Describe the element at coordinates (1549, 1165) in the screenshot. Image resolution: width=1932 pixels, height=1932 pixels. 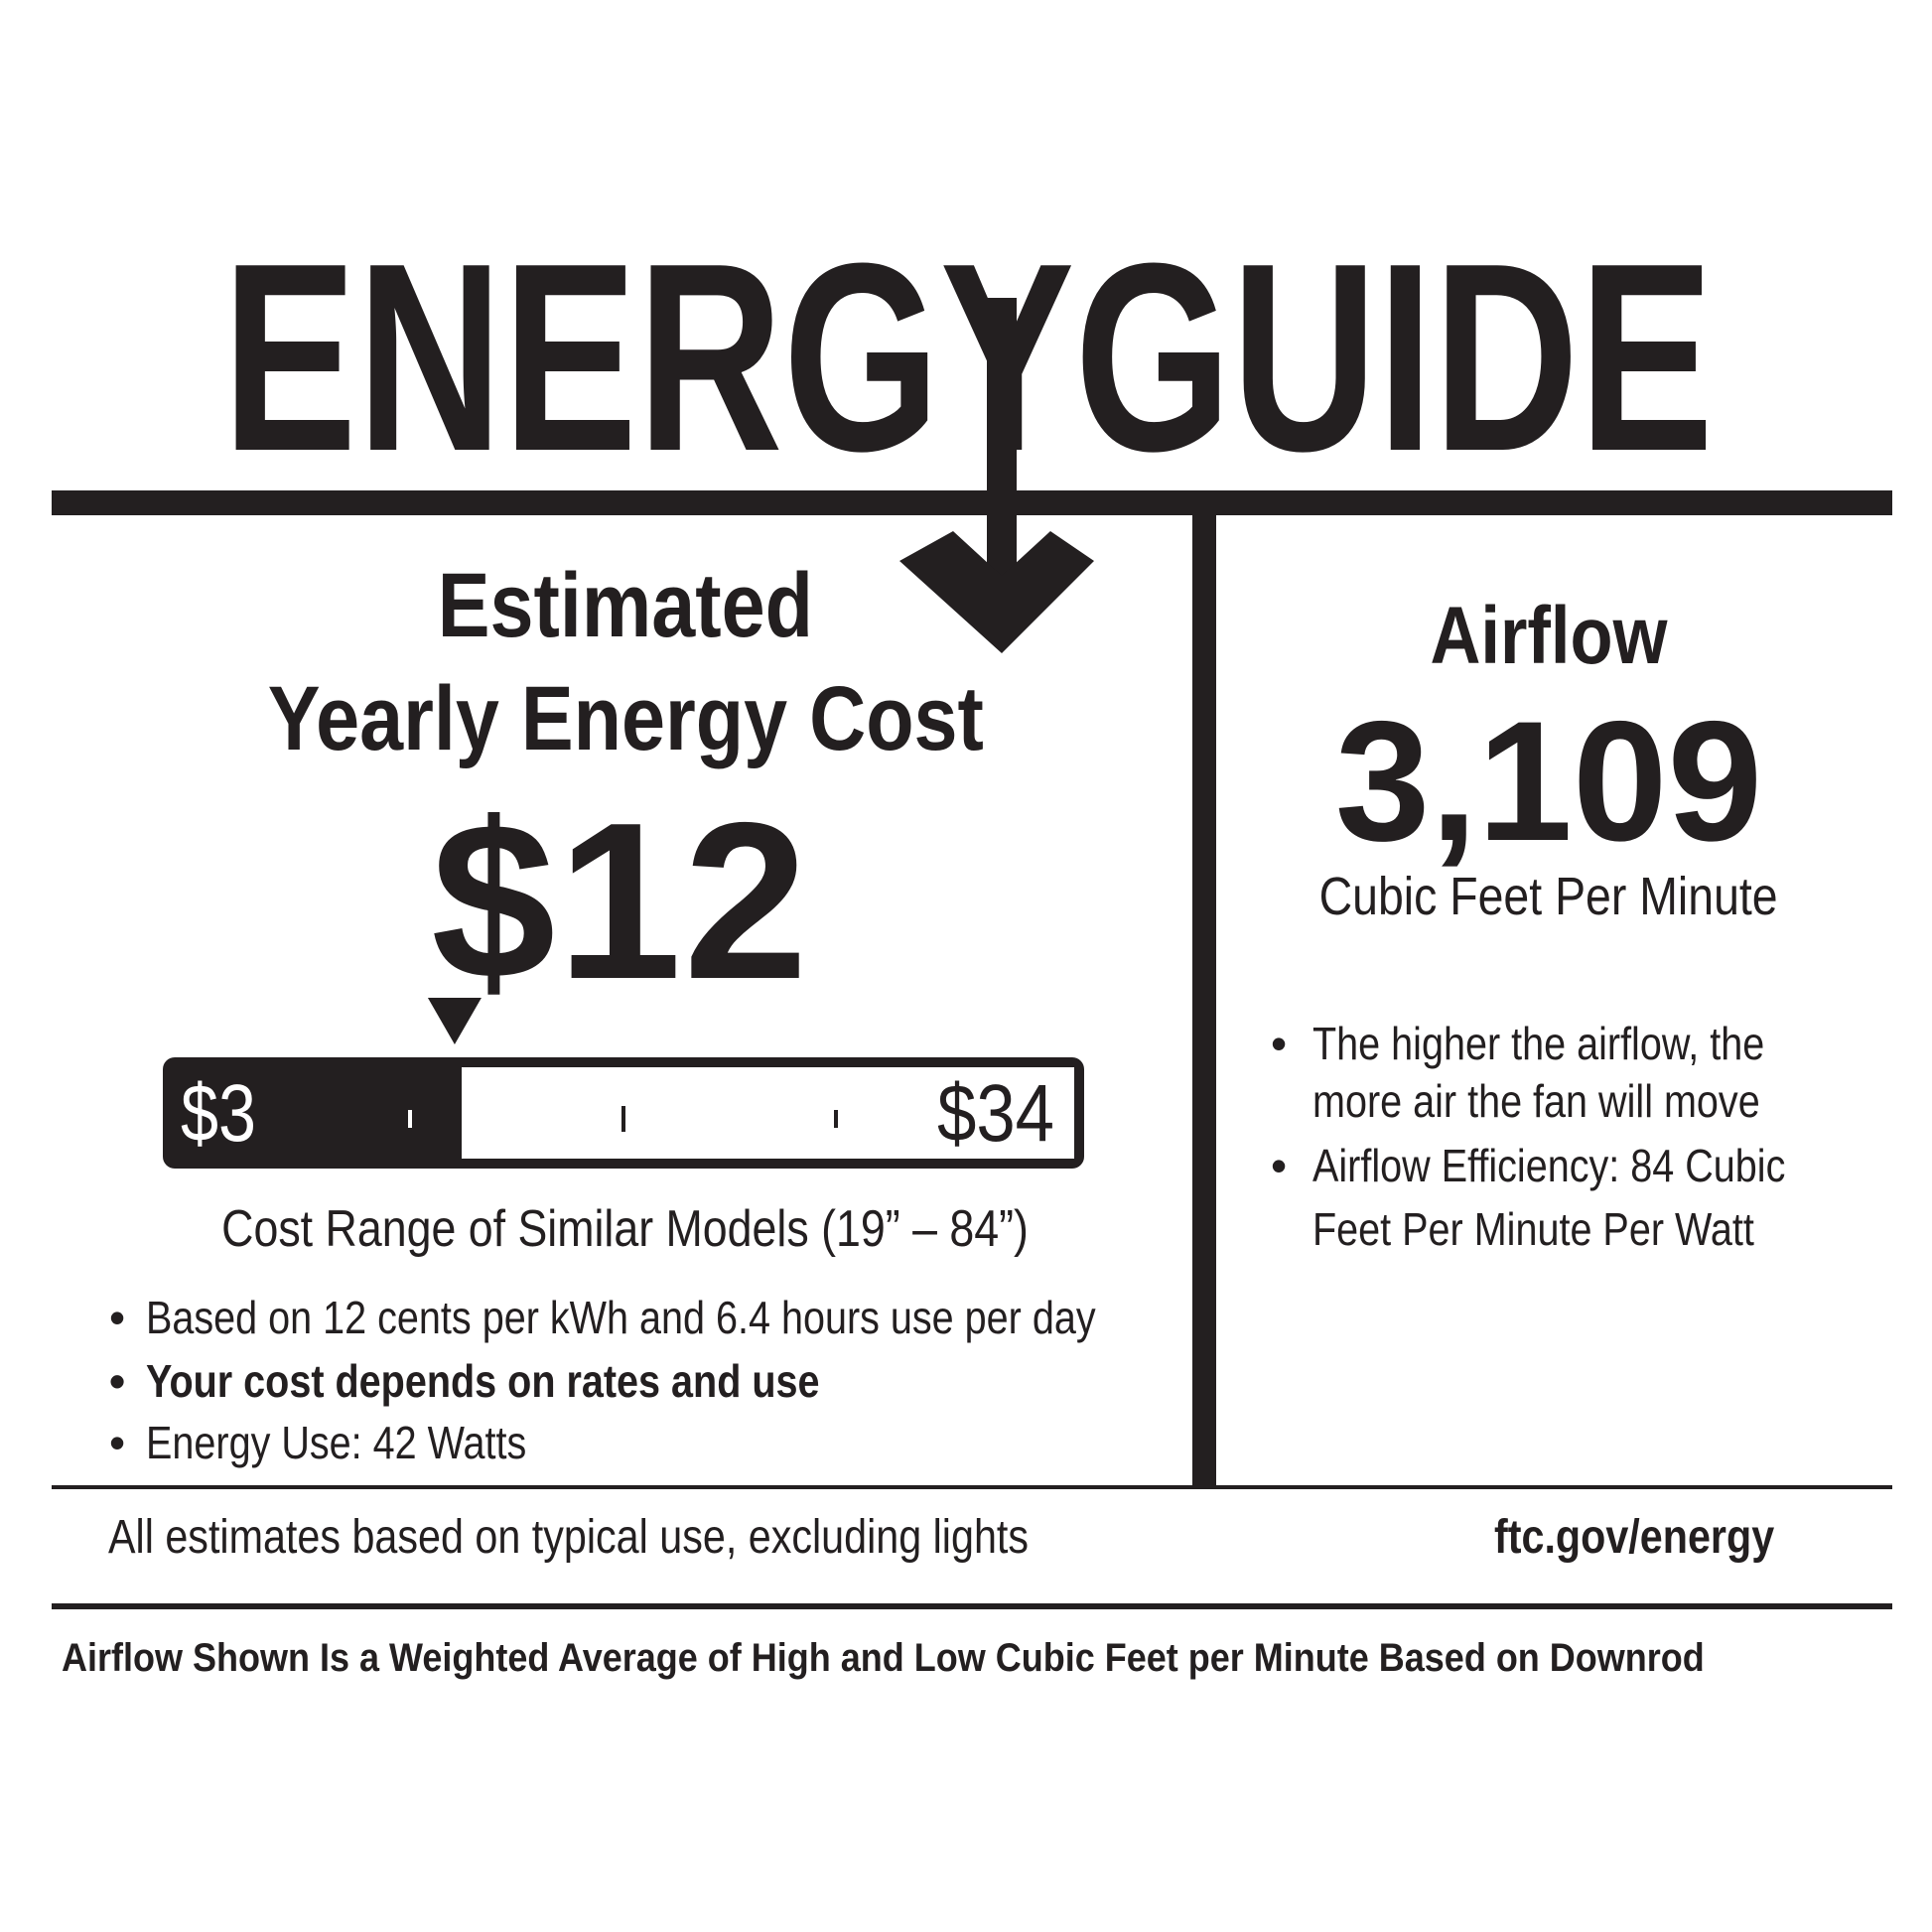
I see `bullet-line: Airflow Efficiency: 84 Cubic` at that location.